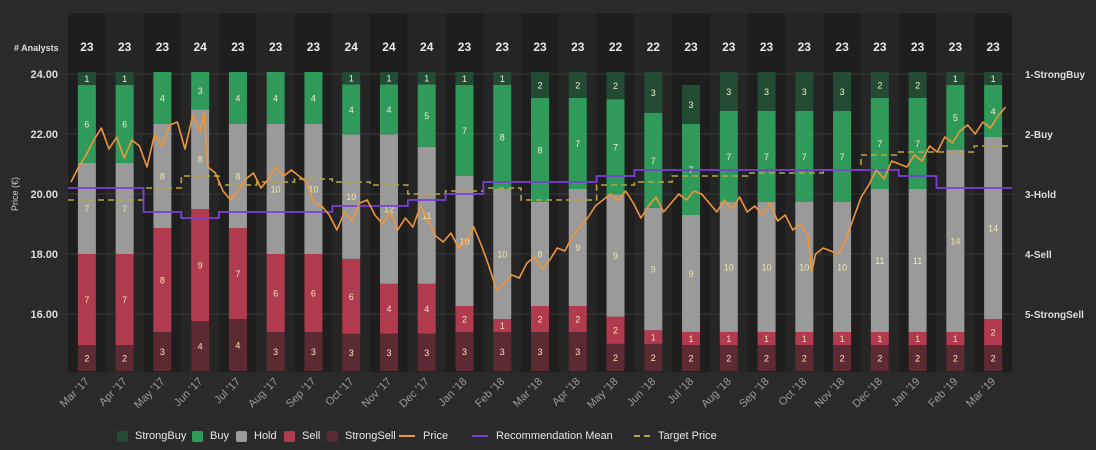 This screenshot has width=1096, height=450. Describe the element at coordinates (44, 75) in the screenshot. I see `price-axis-tick: 24.00` at that location.